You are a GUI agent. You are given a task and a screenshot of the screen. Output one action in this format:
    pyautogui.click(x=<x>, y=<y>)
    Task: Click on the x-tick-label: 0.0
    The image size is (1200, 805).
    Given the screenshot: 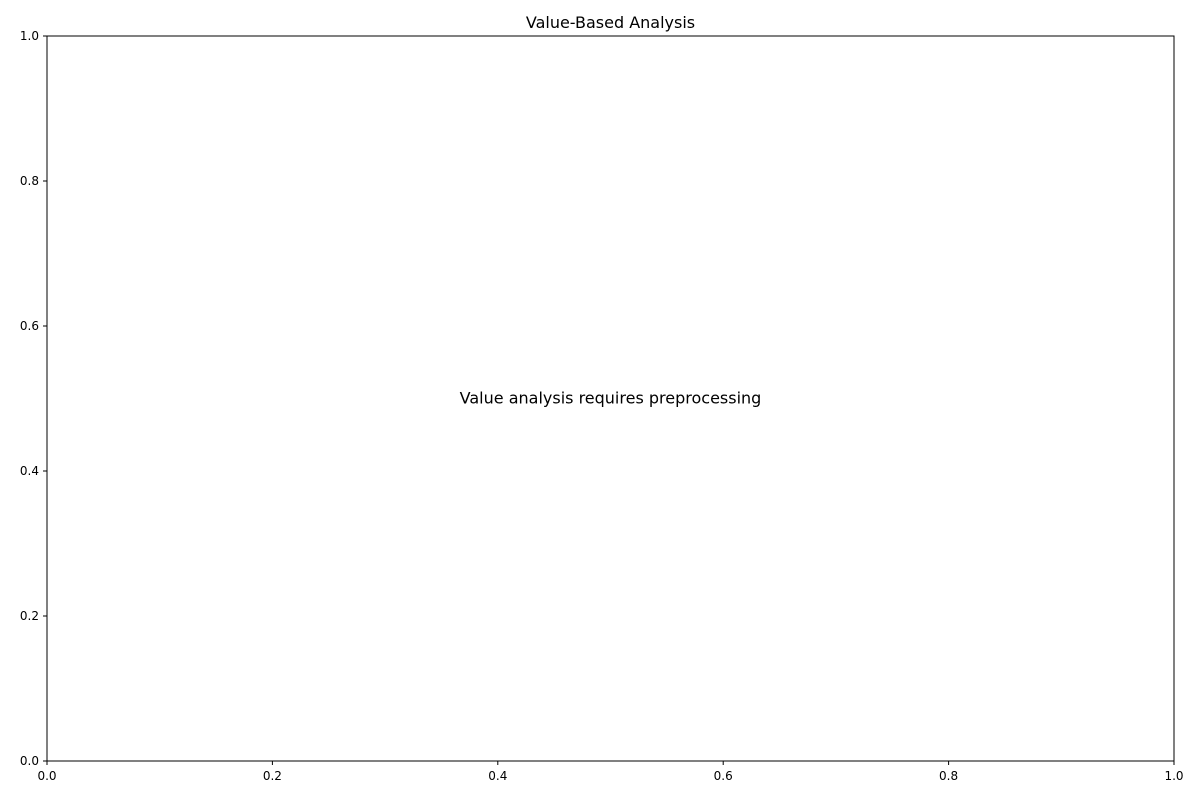 What is the action you would take?
    pyautogui.click(x=46, y=776)
    